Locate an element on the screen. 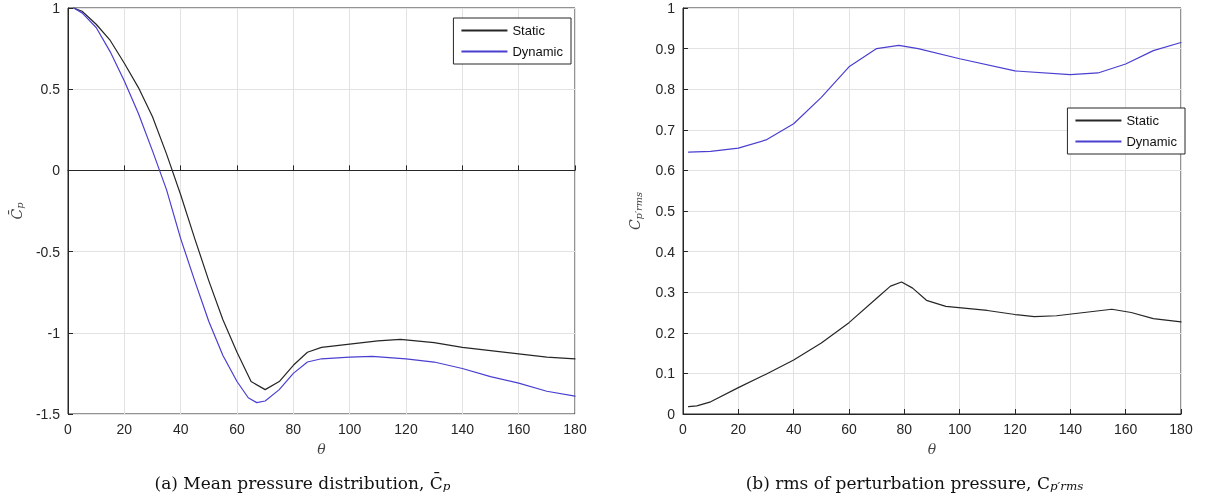  y-tick-label: -1.5 is located at coordinates (48, 414).